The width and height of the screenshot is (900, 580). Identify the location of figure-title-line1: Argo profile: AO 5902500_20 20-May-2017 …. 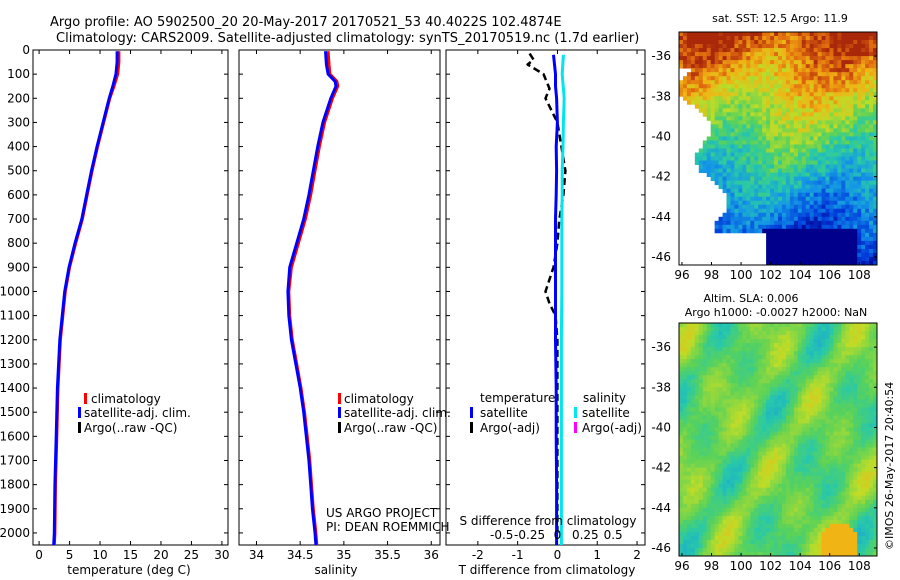
(306, 22).